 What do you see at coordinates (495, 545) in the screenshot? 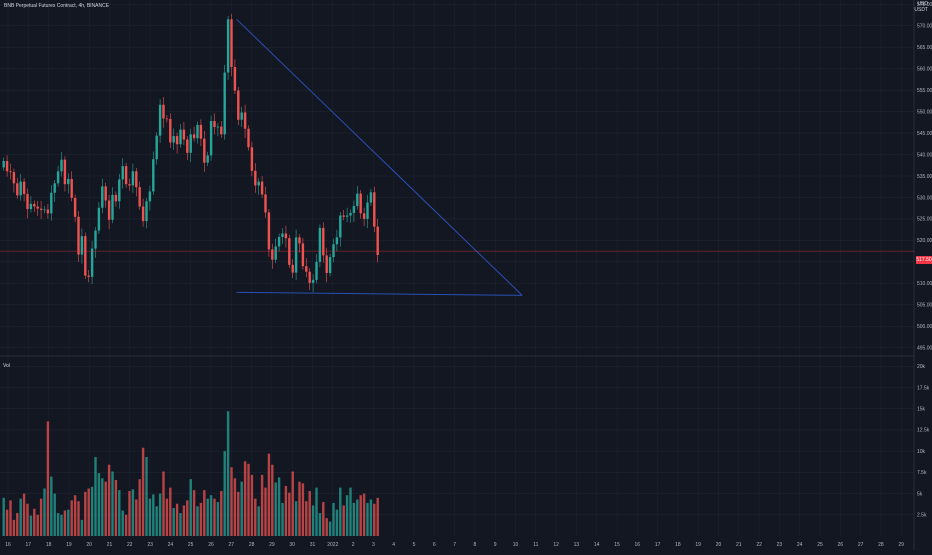
I see `time-tick-label: 9` at bounding box center [495, 545].